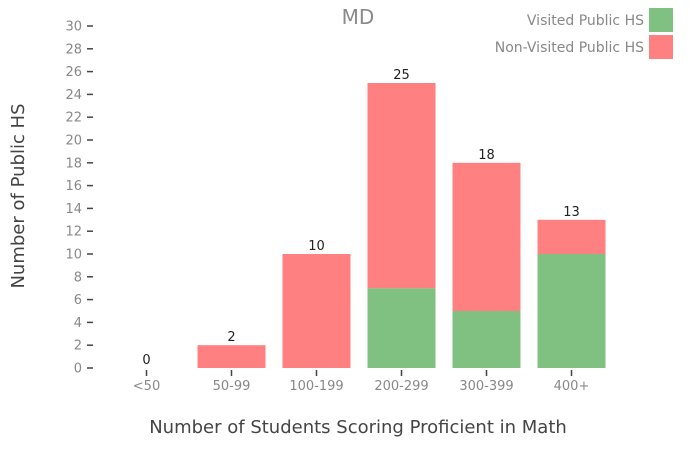 This screenshot has height=450, width=700. I want to click on y-tick-label: 28, so click(73, 49).